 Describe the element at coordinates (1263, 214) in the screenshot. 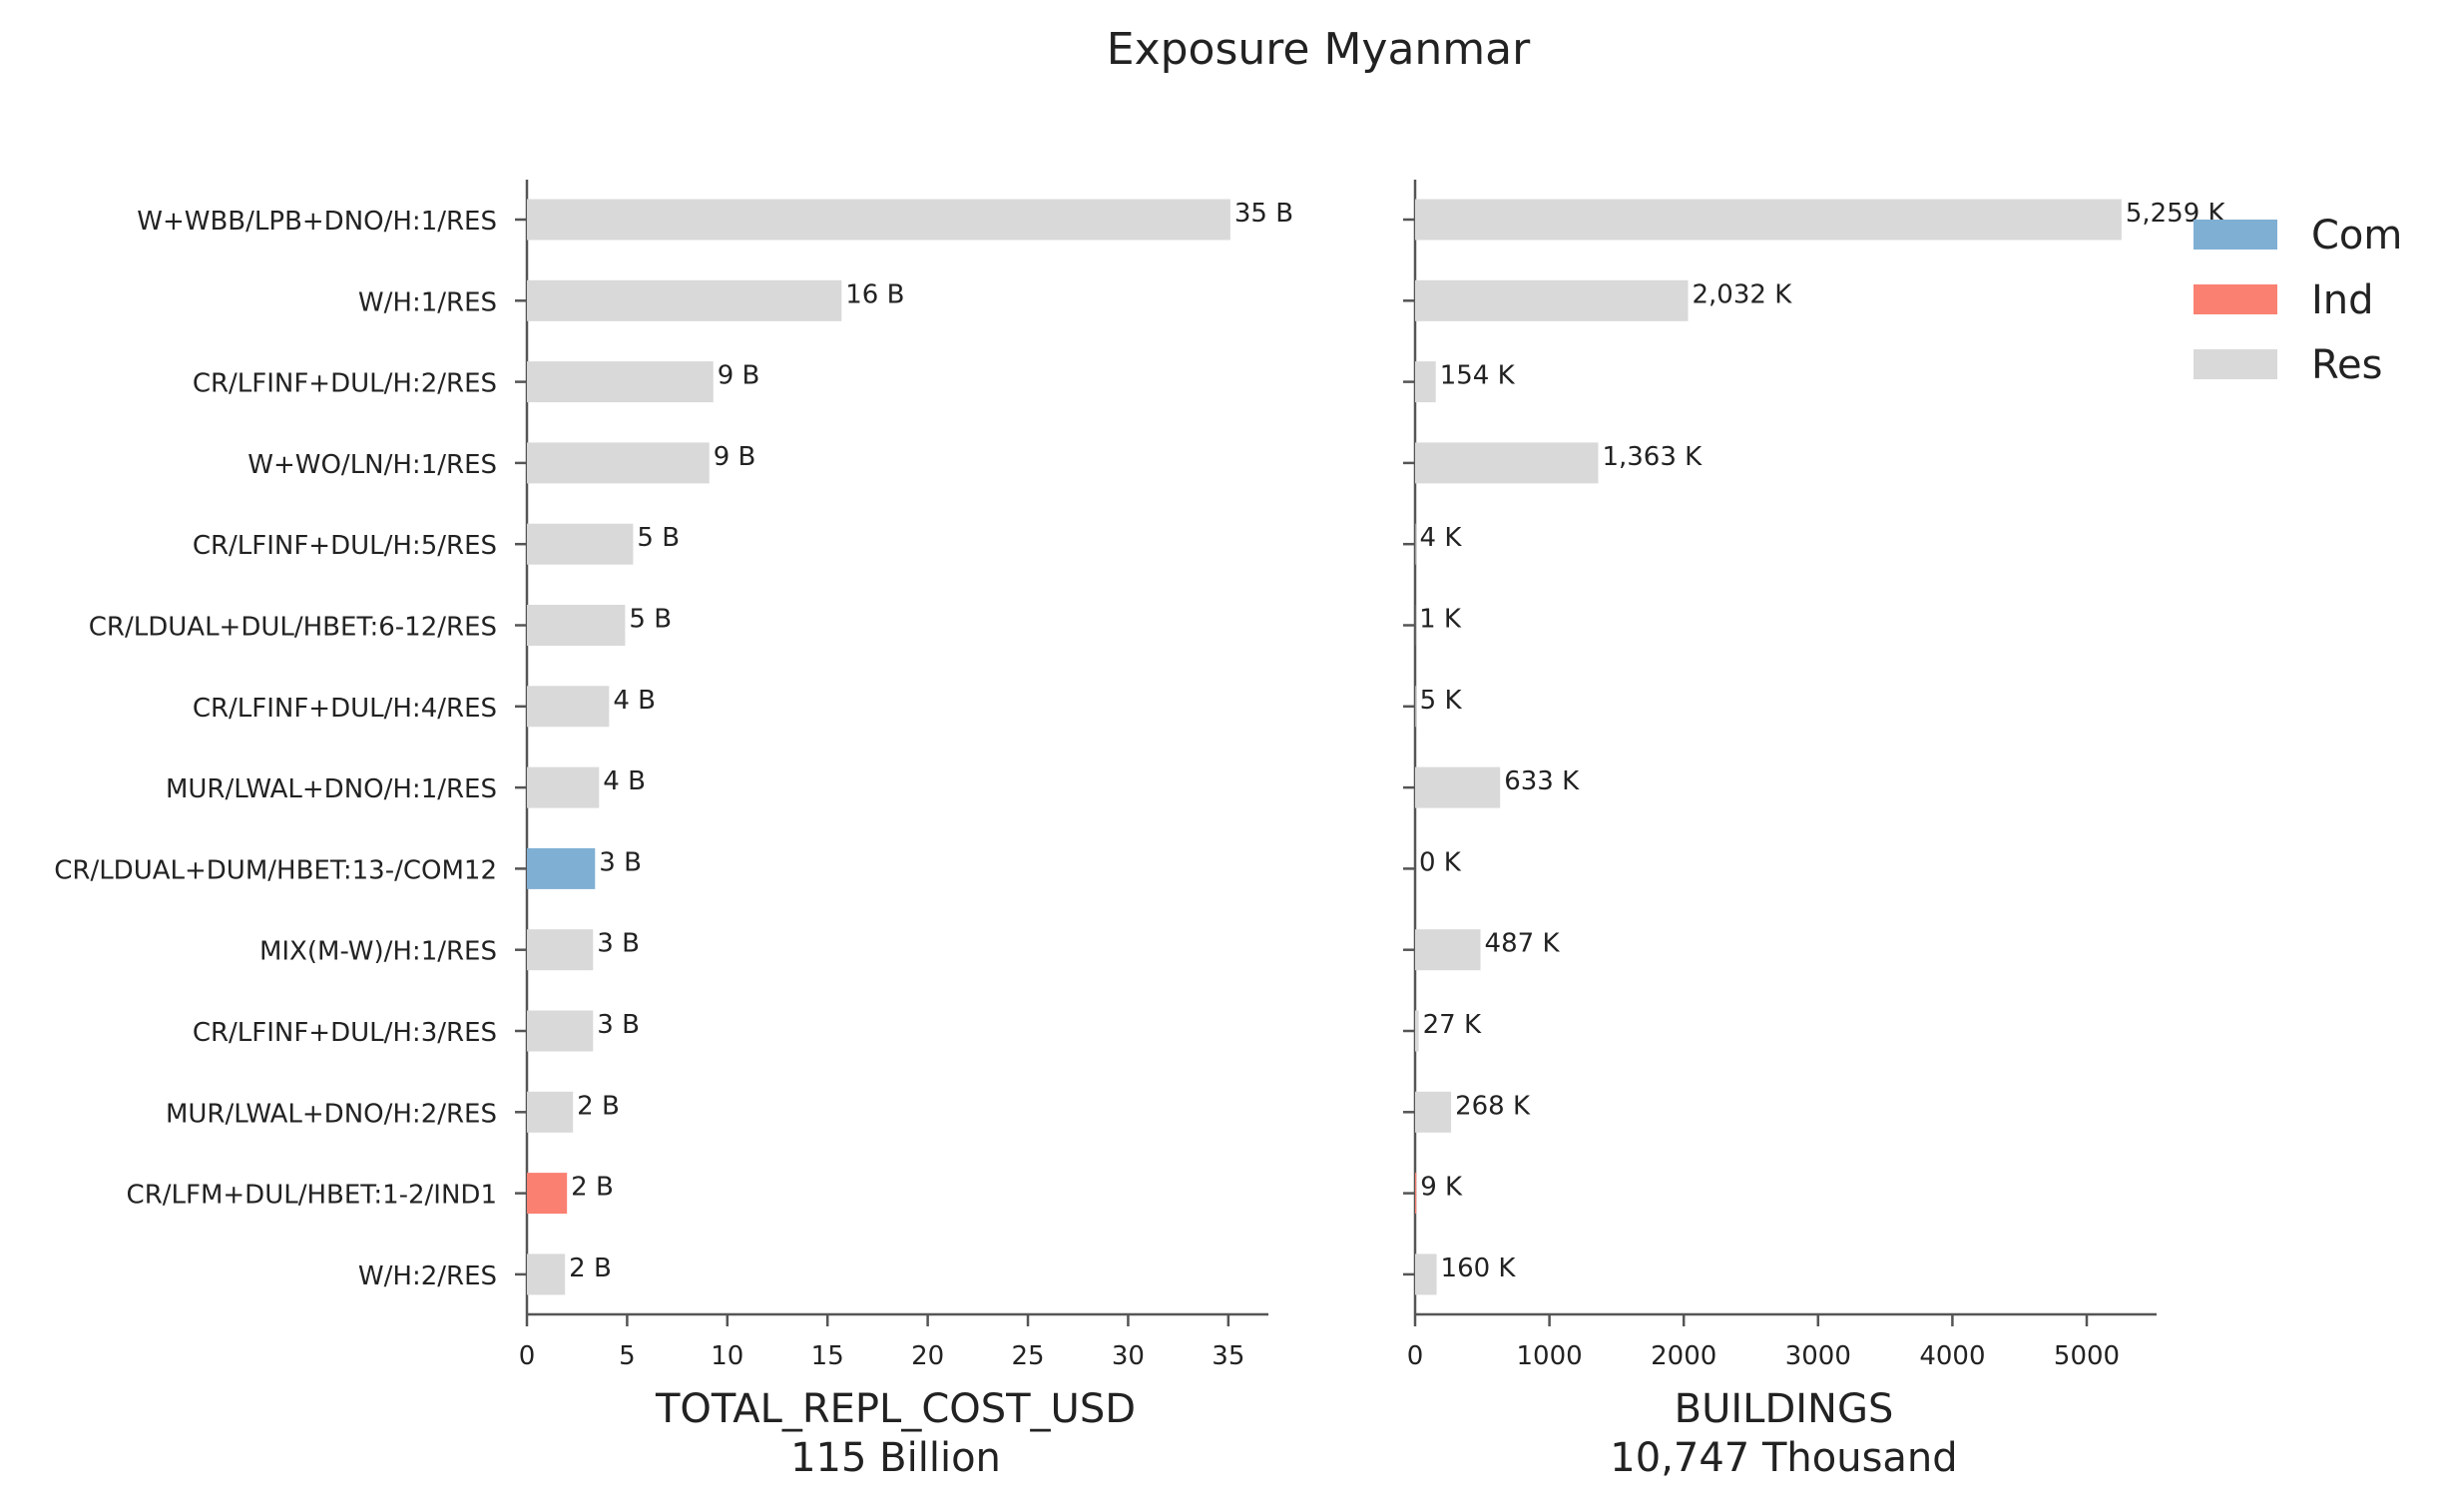

I see `data-label: 35 B` at that location.